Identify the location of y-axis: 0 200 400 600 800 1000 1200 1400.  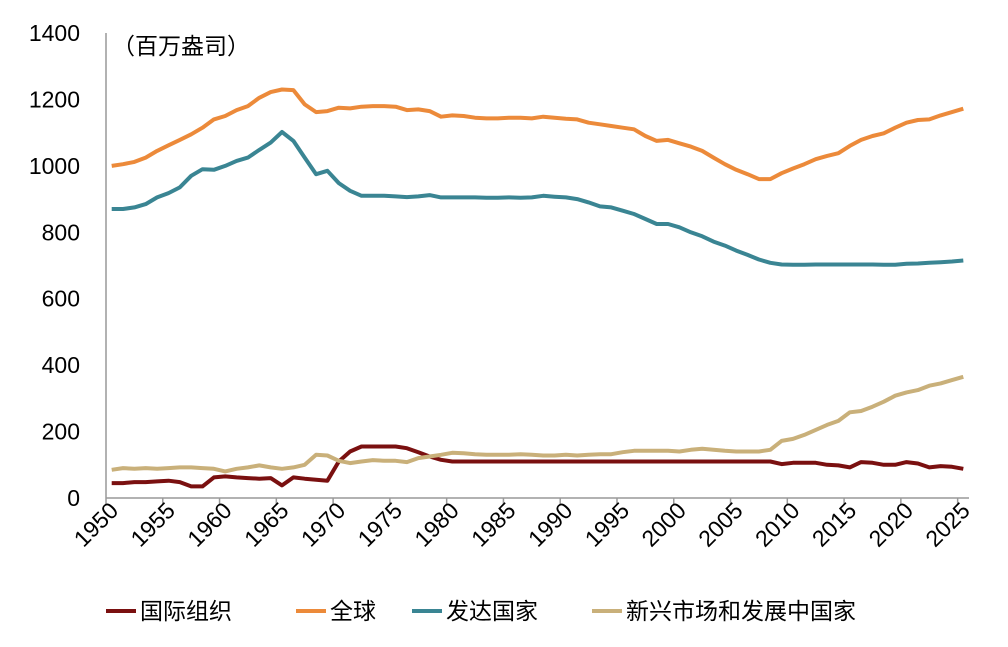
(68, 265).